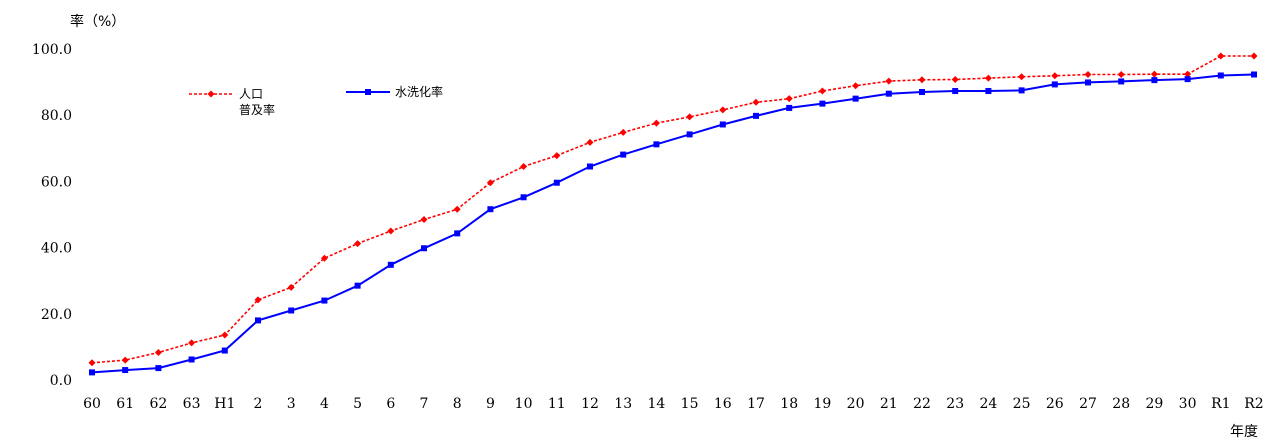 The image size is (1269, 441). I want to click on x-tick-label: 2, so click(258, 404).